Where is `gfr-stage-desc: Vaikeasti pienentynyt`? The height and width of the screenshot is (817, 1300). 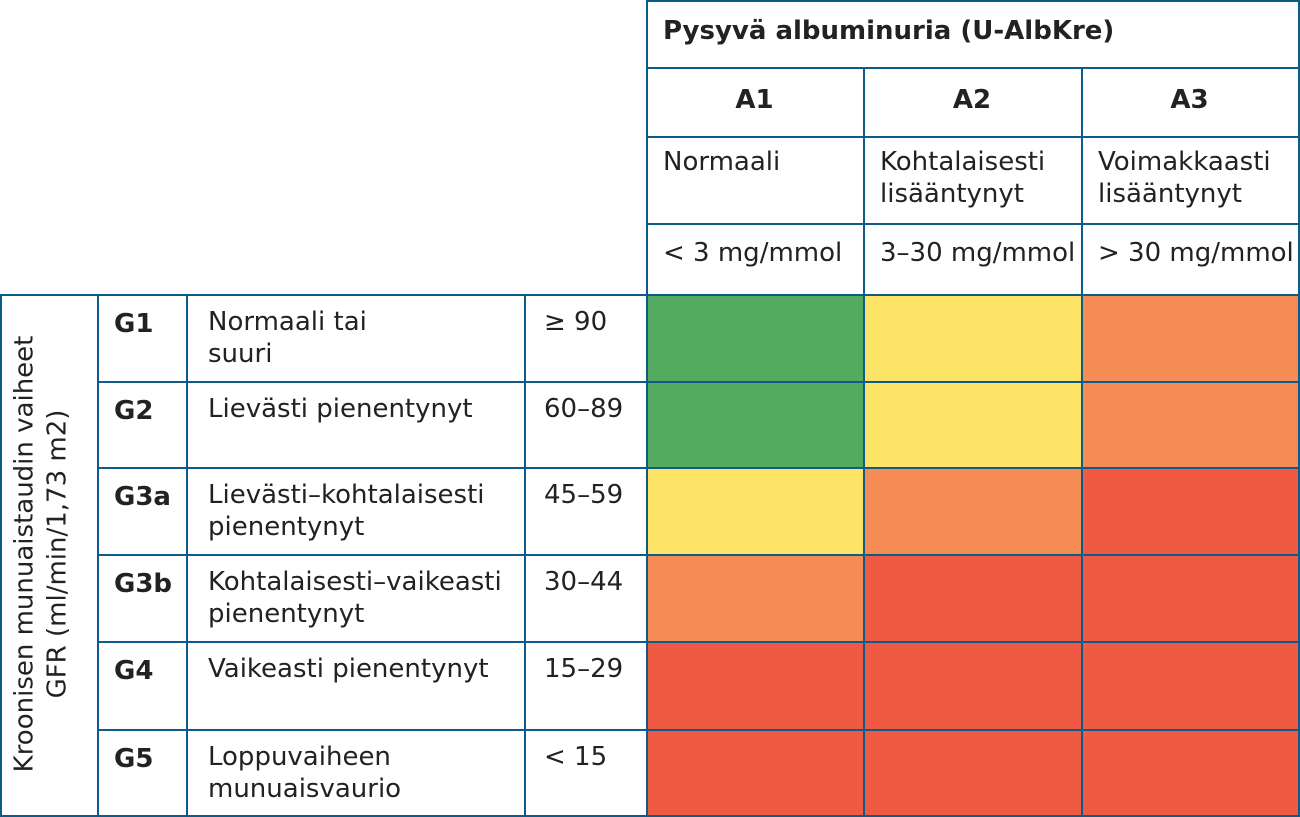 gfr-stage-desc: Vaikeasti pienentynyt is located at coordinates (348, 669).